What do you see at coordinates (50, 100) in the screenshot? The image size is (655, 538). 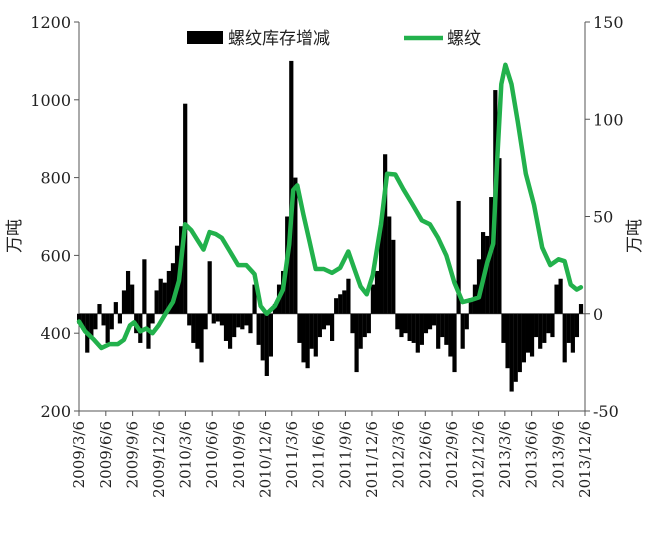 I see `left-tick-label: 1000` at bounding box center [50, 100].